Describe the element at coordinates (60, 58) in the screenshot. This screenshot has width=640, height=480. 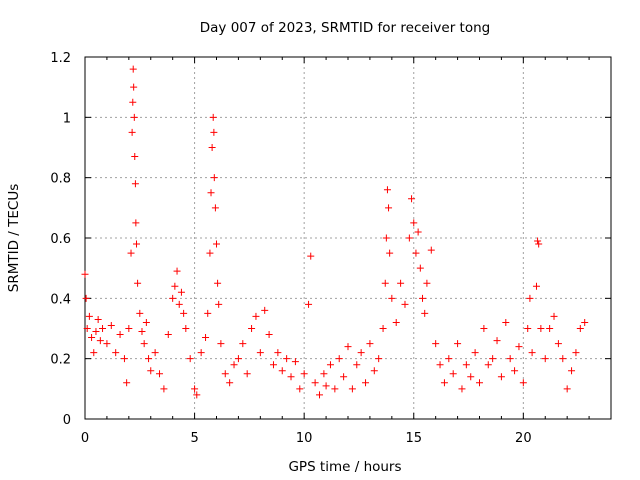
I see `y-tick-label: 1.2` at that location.